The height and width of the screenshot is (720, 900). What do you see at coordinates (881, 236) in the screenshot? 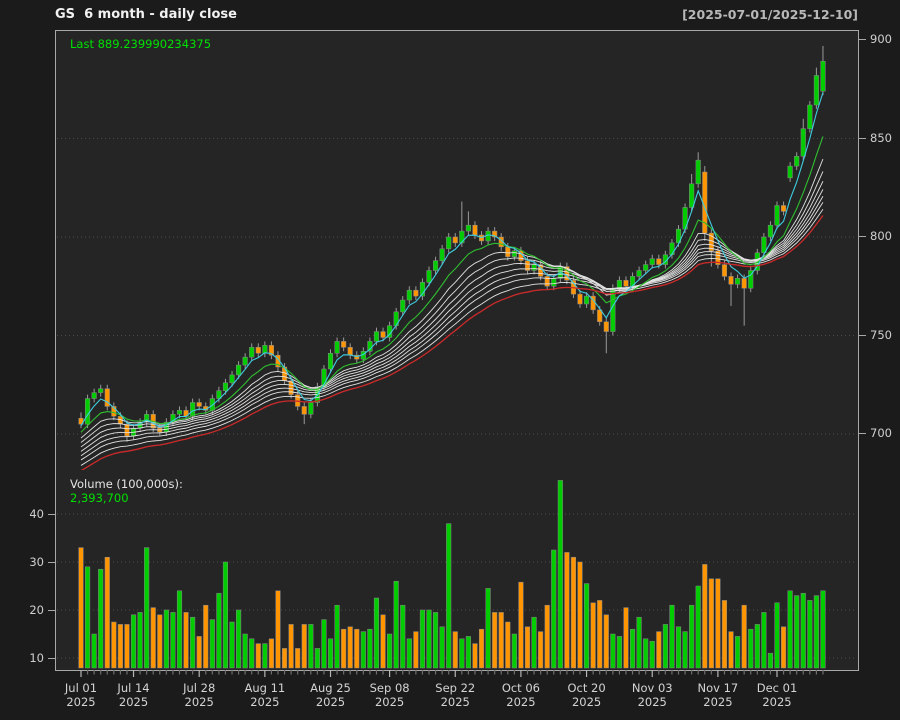
I see `price-axis-label: 800` at bounding box center [881, 236].